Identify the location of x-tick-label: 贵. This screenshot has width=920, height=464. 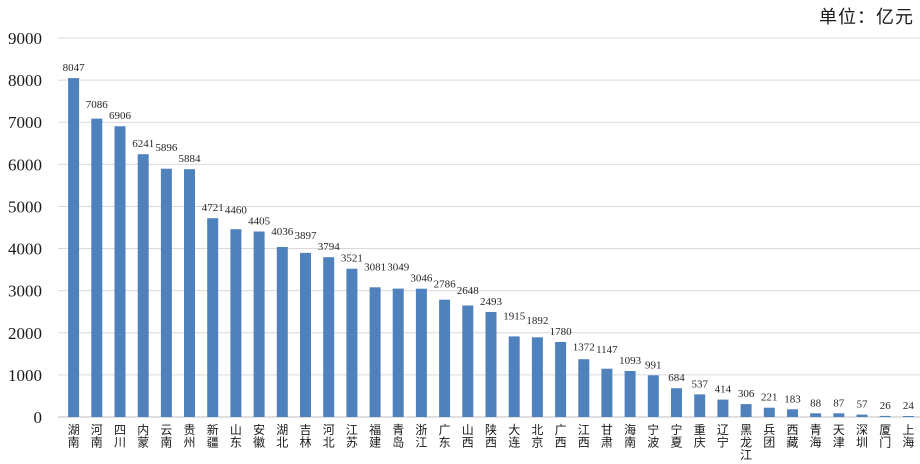
(189, 430).